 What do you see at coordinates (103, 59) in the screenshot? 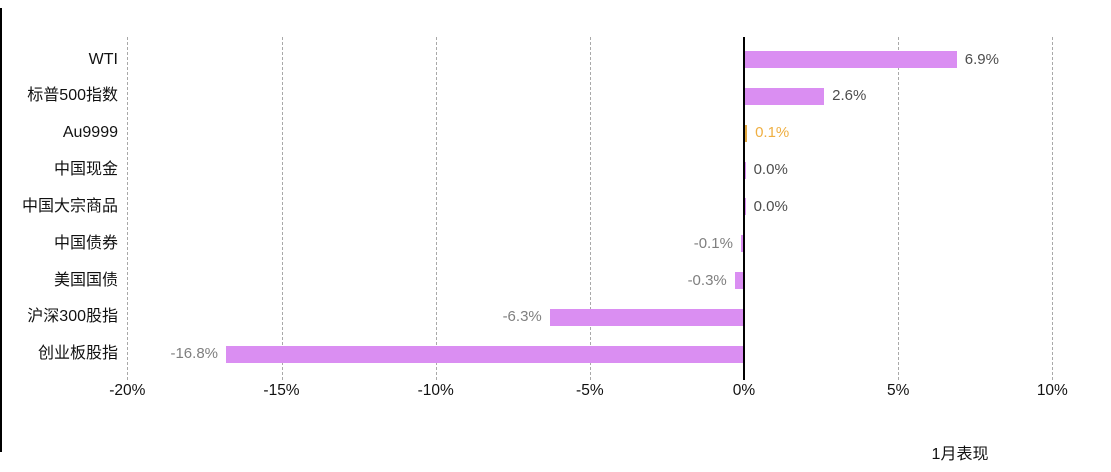
I see `category-label: WTI` at bounding box center [103, 59].